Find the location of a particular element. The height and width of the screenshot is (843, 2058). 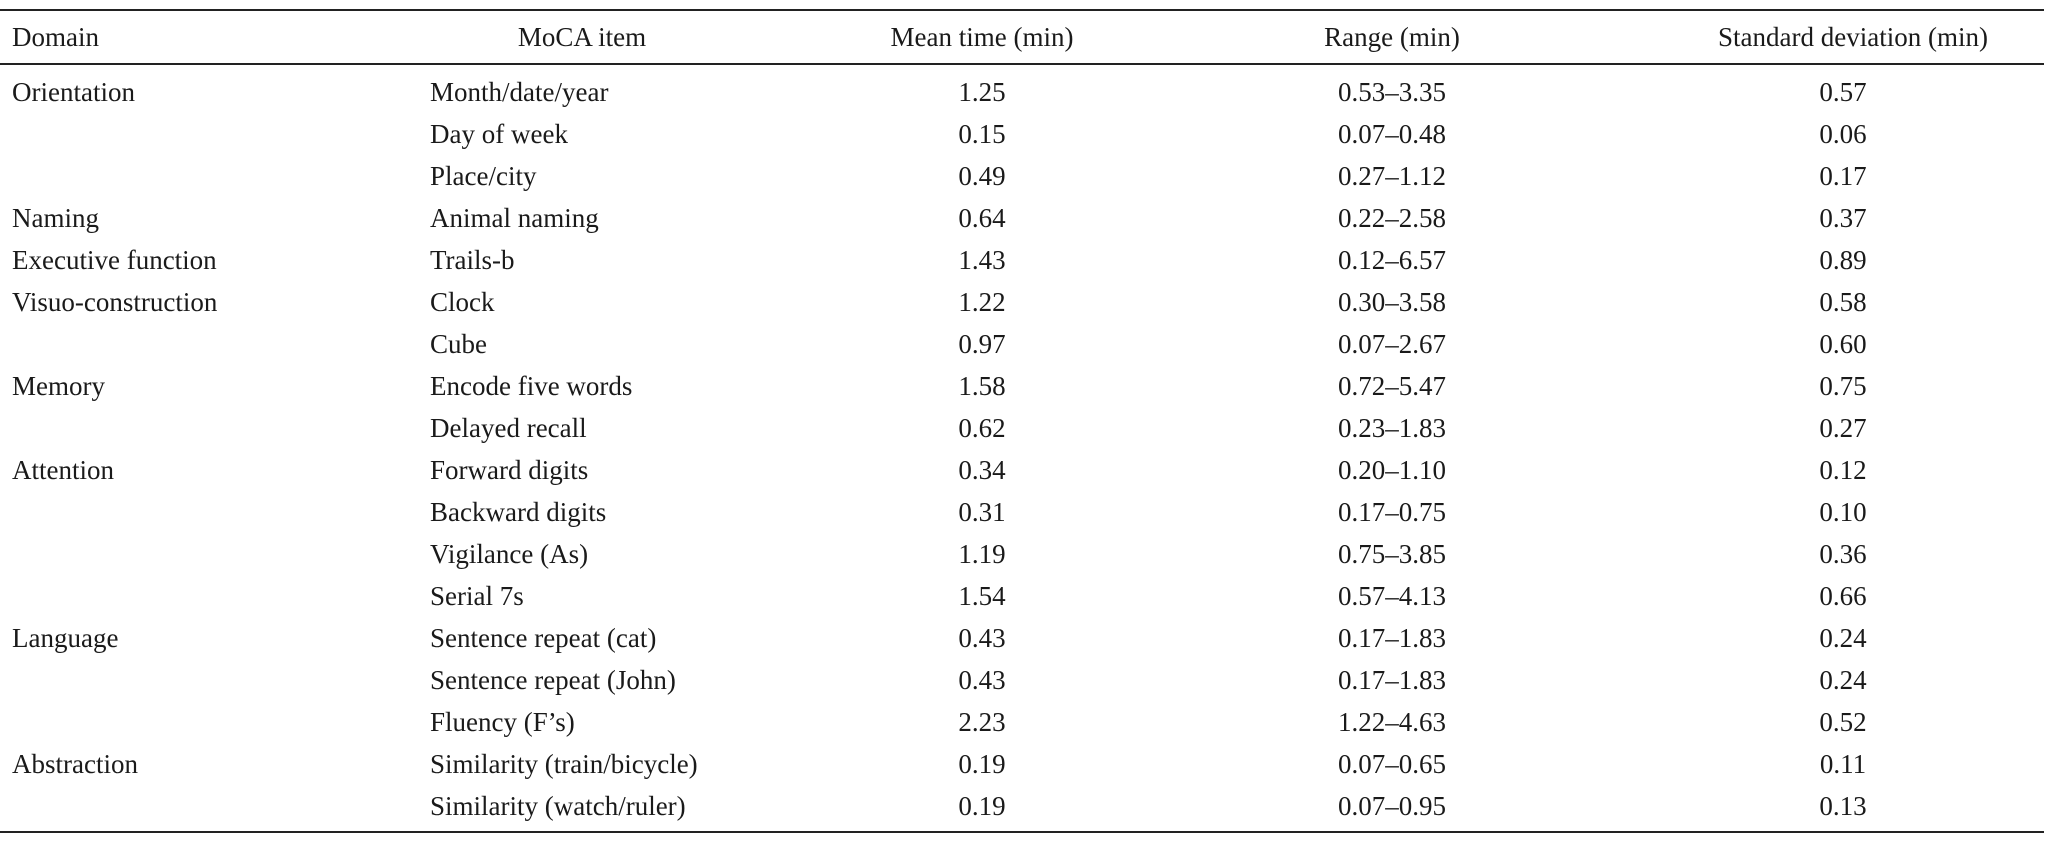

table-row: Memory Encode five words 1.58 0.72–5.47 0.75 is located at coordinates (1022, 386).